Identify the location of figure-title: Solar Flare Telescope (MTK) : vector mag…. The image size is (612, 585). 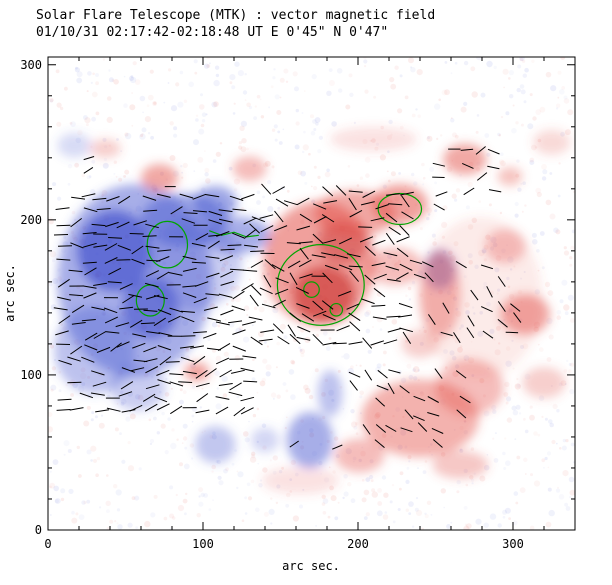
(235, 15).